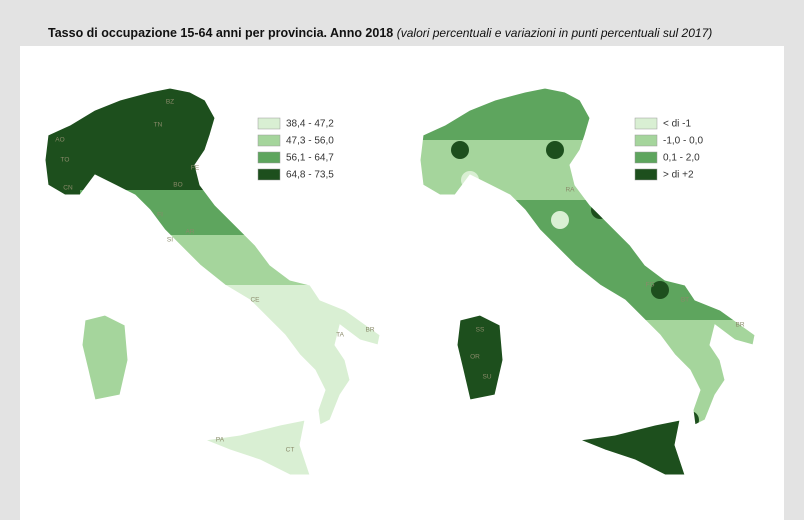 Image resolution: width=804 pixels, height=520 pixels. Describe the element at coordinates (195, 168) in the screenshot. I see `province-label: FE` at that location.